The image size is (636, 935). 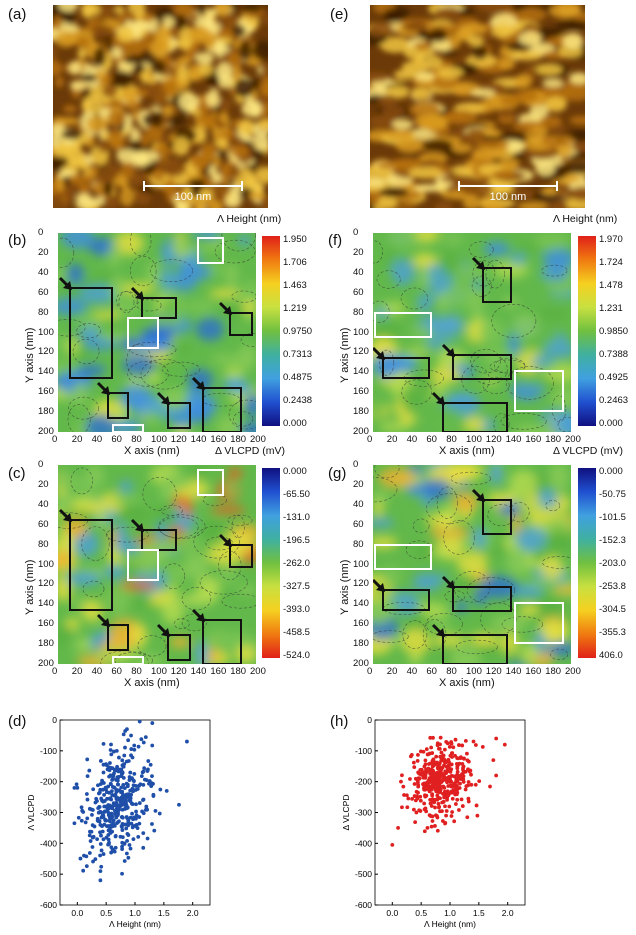 What do you see at coordinates (611, 285) in the screenshot?
I see `colorbar-tick: 1.478` at bounding box center [611, 285].